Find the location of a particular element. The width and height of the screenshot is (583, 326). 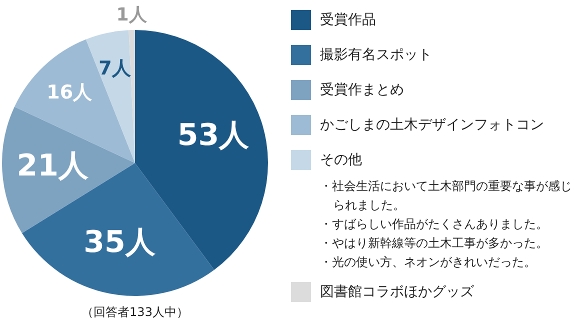

data-label: 53人 is located at coordinates (213, 135).